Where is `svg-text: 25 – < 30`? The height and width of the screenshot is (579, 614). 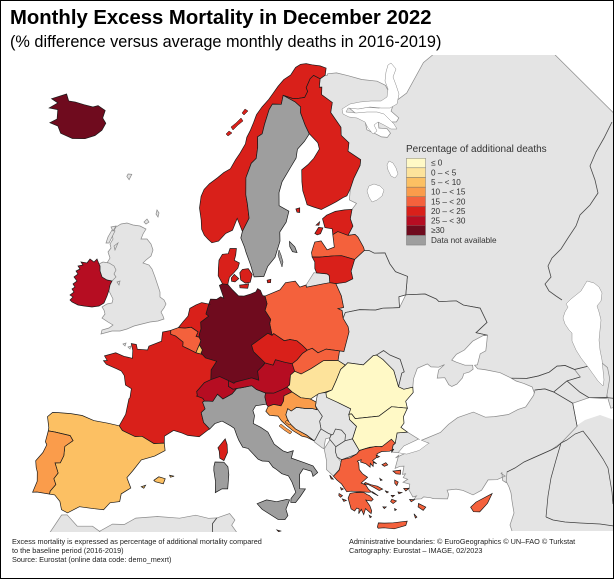 svg-text: 25 – < 30 is located at coordinates (448, 221).